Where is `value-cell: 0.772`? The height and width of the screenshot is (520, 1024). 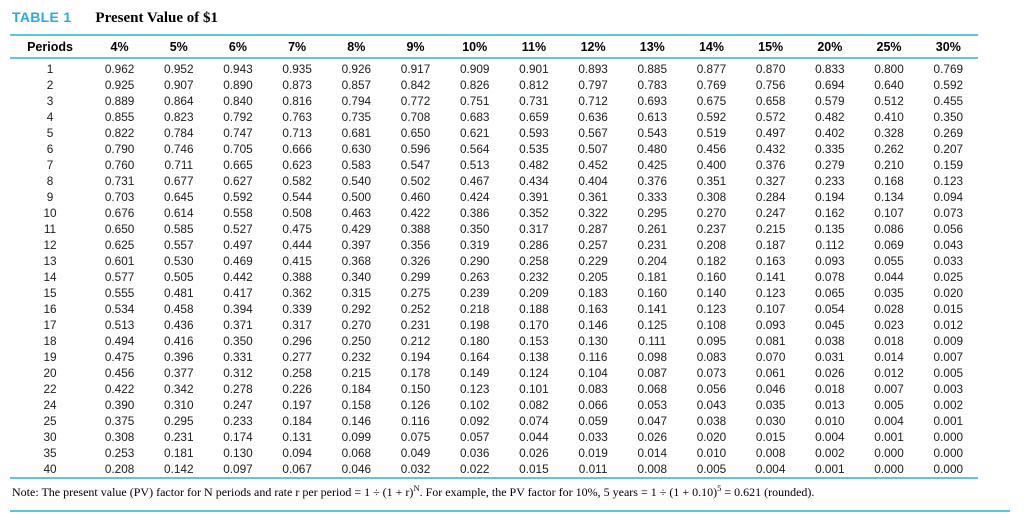 value-cell: 0.772 is located at coordinates (415, 101).